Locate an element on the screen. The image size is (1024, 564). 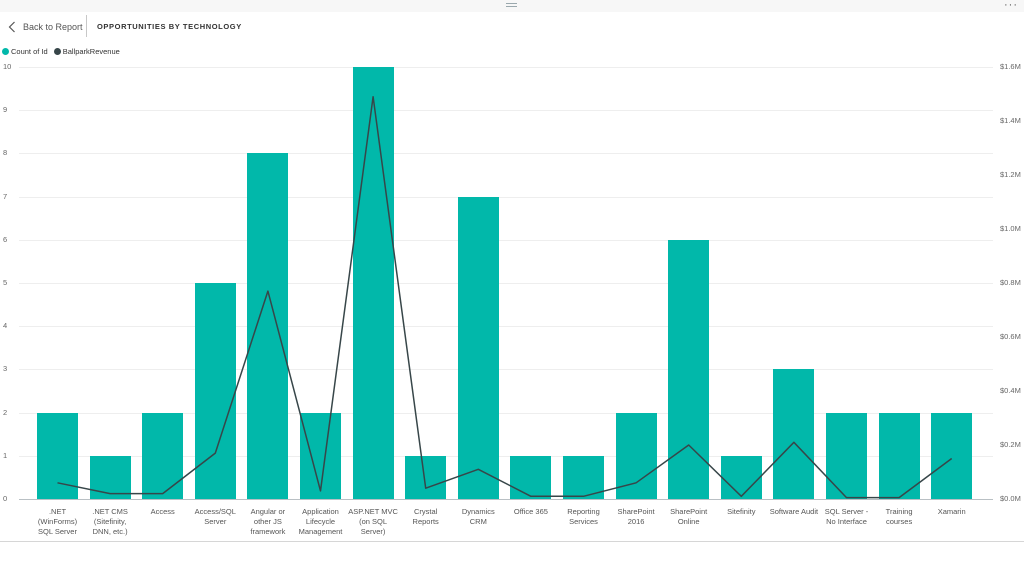
x-axis-category-label: .NET CMS (Sitefinity, DNN, etc.) is located at coordinates (110, 522).